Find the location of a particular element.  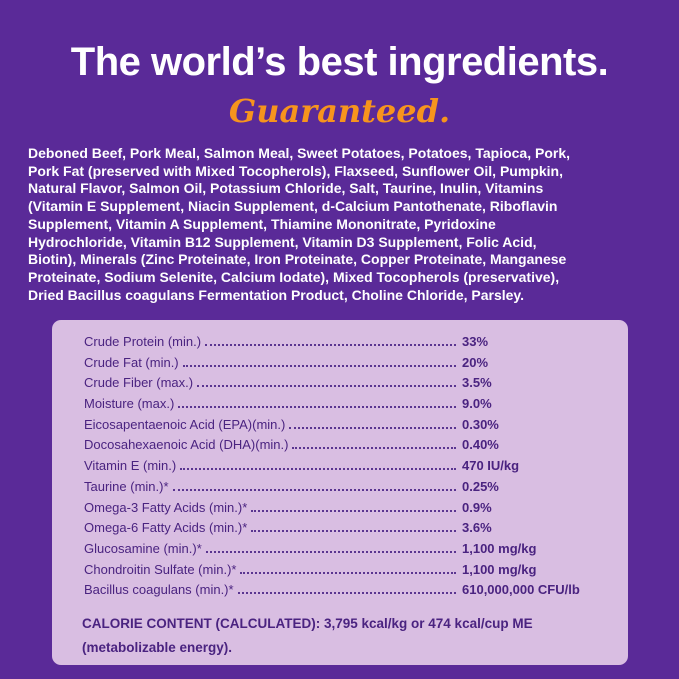

calorie-line: (metabolizable energy). is located at coordinates (157, 647).